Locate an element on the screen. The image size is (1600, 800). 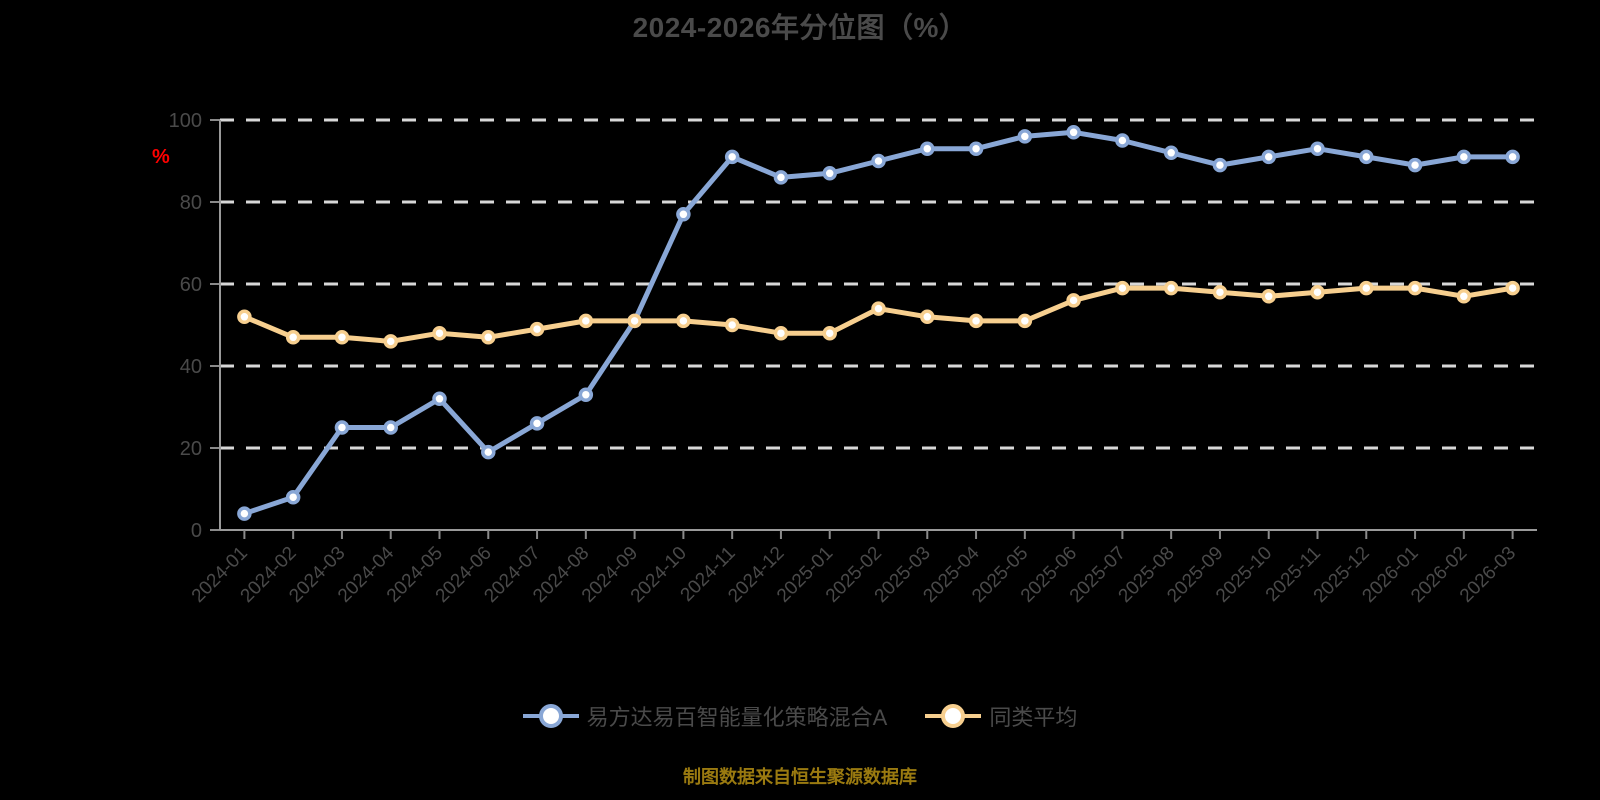
y-axis-tick-label: 20 is located at coordinates (191, 449).